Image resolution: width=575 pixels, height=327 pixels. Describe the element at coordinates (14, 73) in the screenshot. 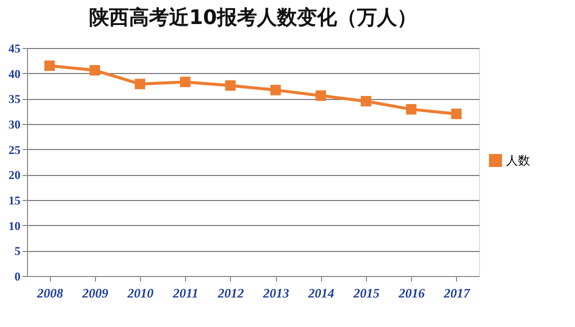

I see `y-tick-label: 40` at that location.